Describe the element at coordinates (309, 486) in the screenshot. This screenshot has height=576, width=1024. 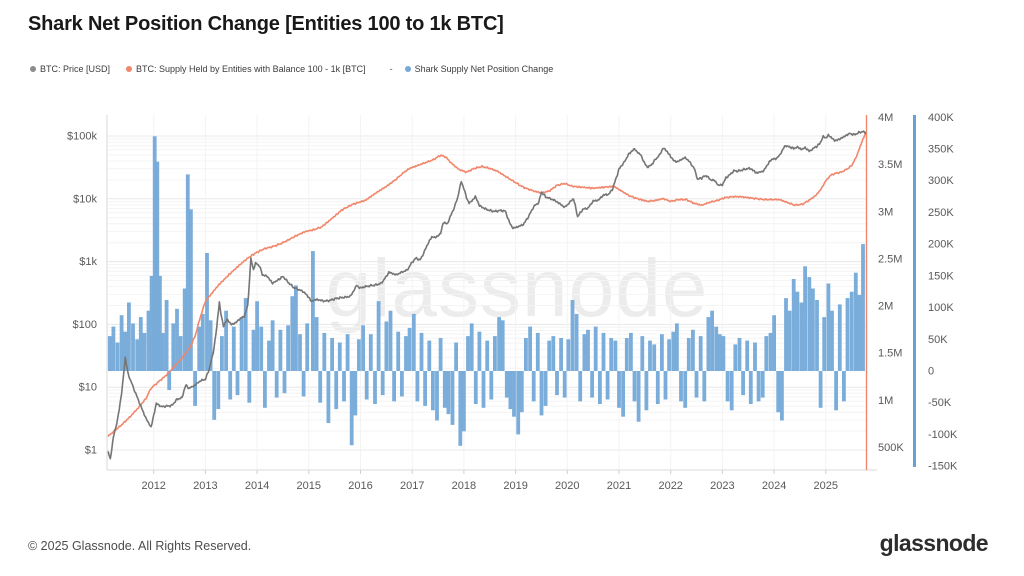
I see `x-axis-tick-label: 2015` at that location.